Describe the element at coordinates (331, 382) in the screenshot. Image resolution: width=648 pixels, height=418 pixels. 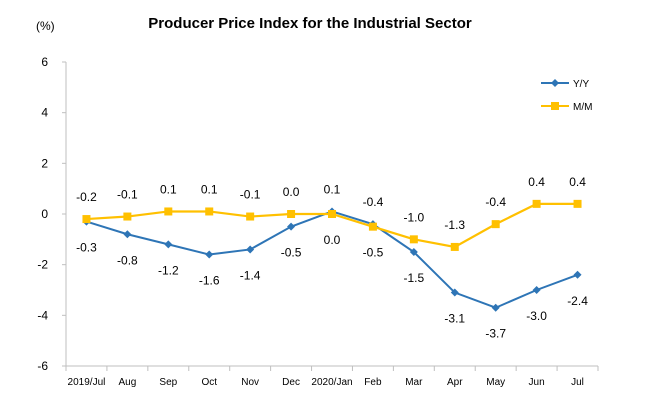
I see `x-tick-label: 2020/Jan` at that location.